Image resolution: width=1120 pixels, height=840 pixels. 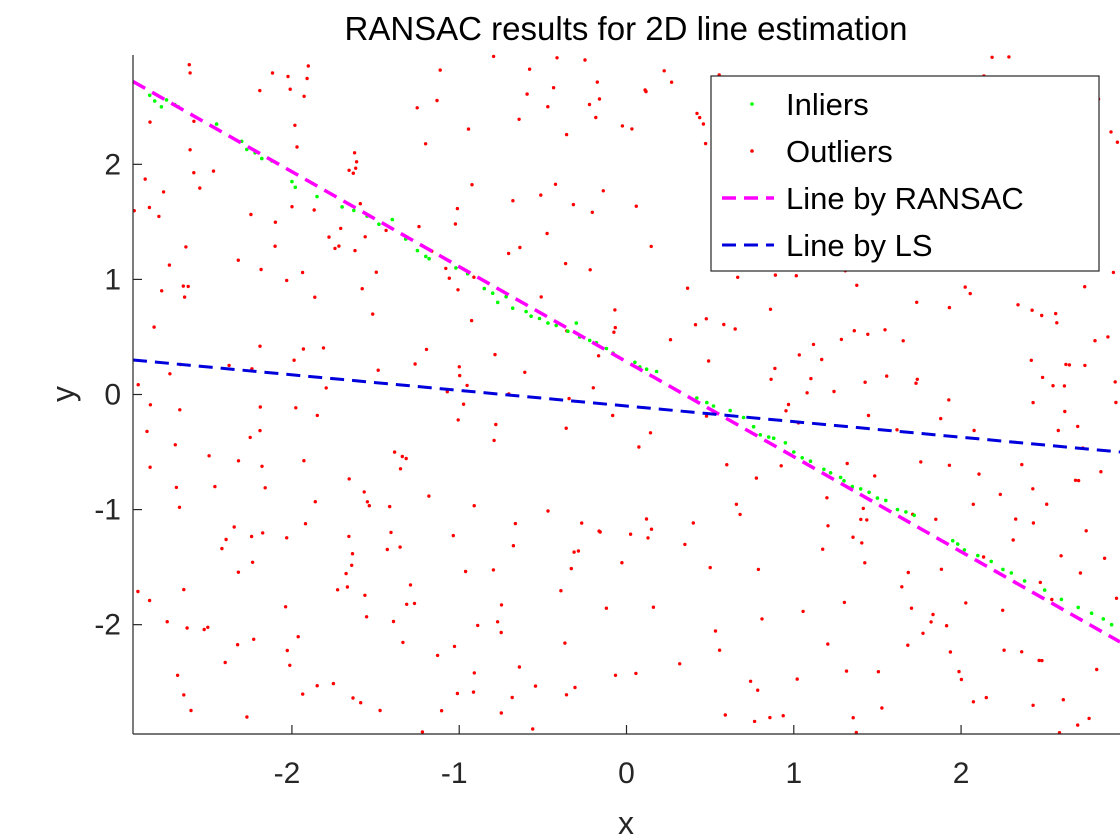 What do you see at coordinates (961, 773) in the screenshot?
I see `x-tick-label: 2` at bounding box center [961, 773].